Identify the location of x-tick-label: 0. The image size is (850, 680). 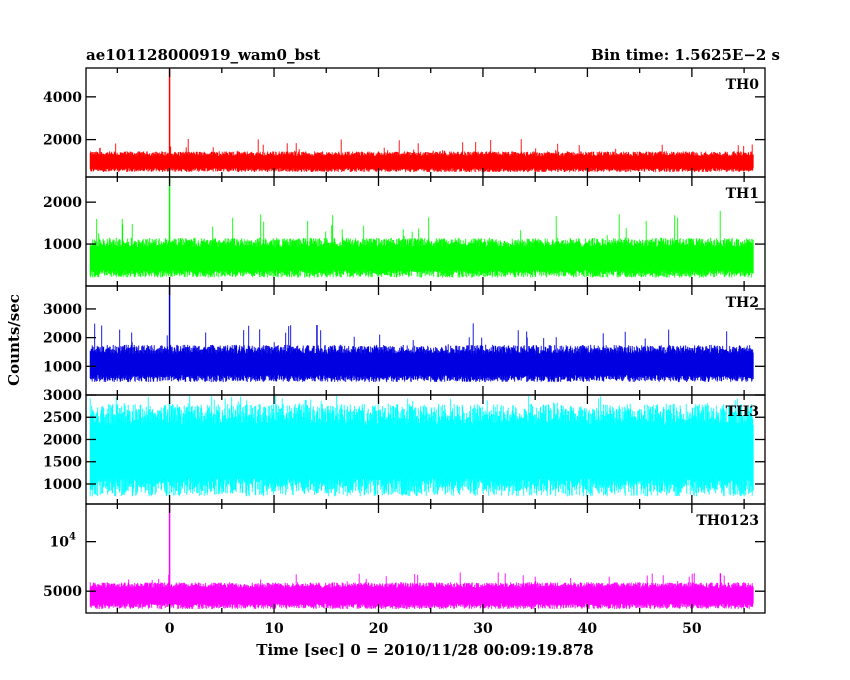
(170, 629).